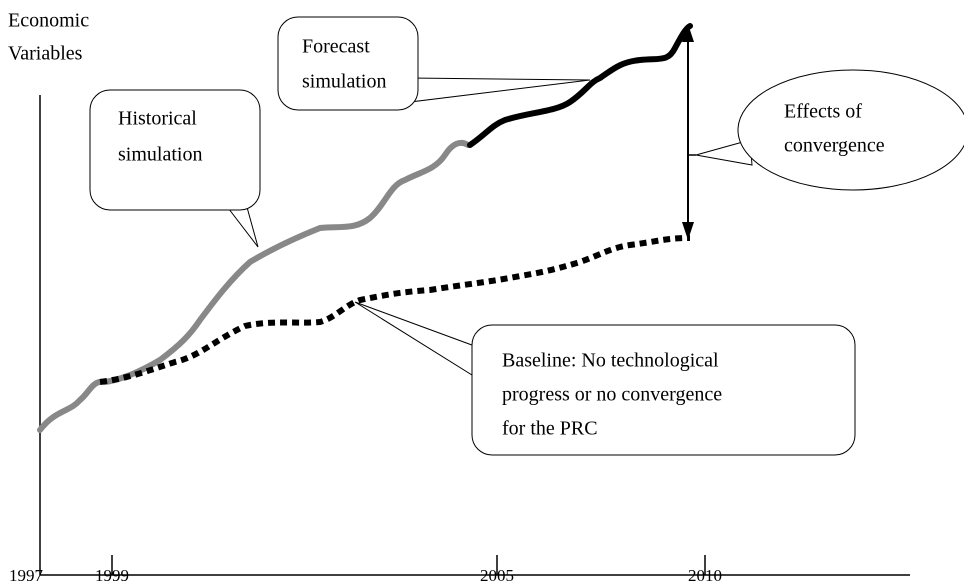 Image resolution: width=964 pixels, height=585 pixels. What do you see at coordinates (336, 47) in the screenshot?
I see `callout-text: Forecast` at bounding box center [336, 47].